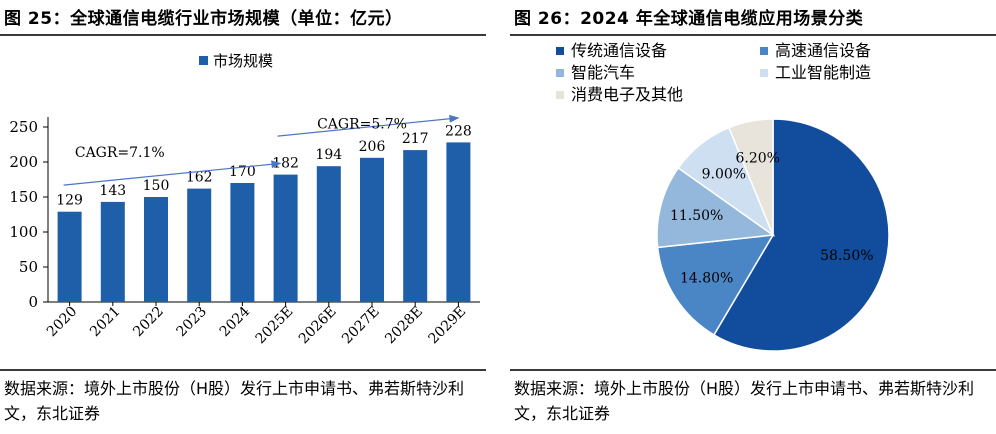  Describe the element at coordinates (203, 19) in the screenshot. I see `bar-chart-title: 图 25：全球通信电缆行业市场规模（单位：亿元）` at that location.